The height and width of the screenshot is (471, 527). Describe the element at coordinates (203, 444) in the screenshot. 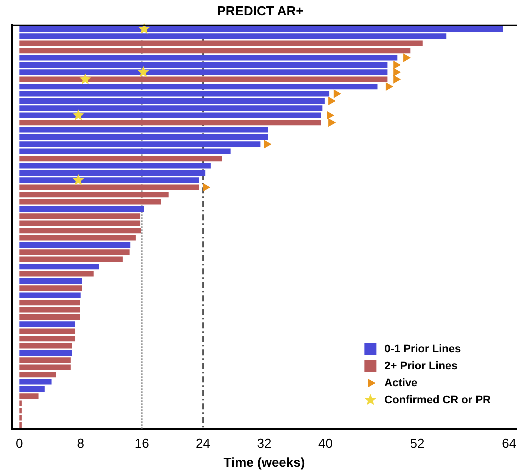

I see `x-tick-label: 24` at that location.